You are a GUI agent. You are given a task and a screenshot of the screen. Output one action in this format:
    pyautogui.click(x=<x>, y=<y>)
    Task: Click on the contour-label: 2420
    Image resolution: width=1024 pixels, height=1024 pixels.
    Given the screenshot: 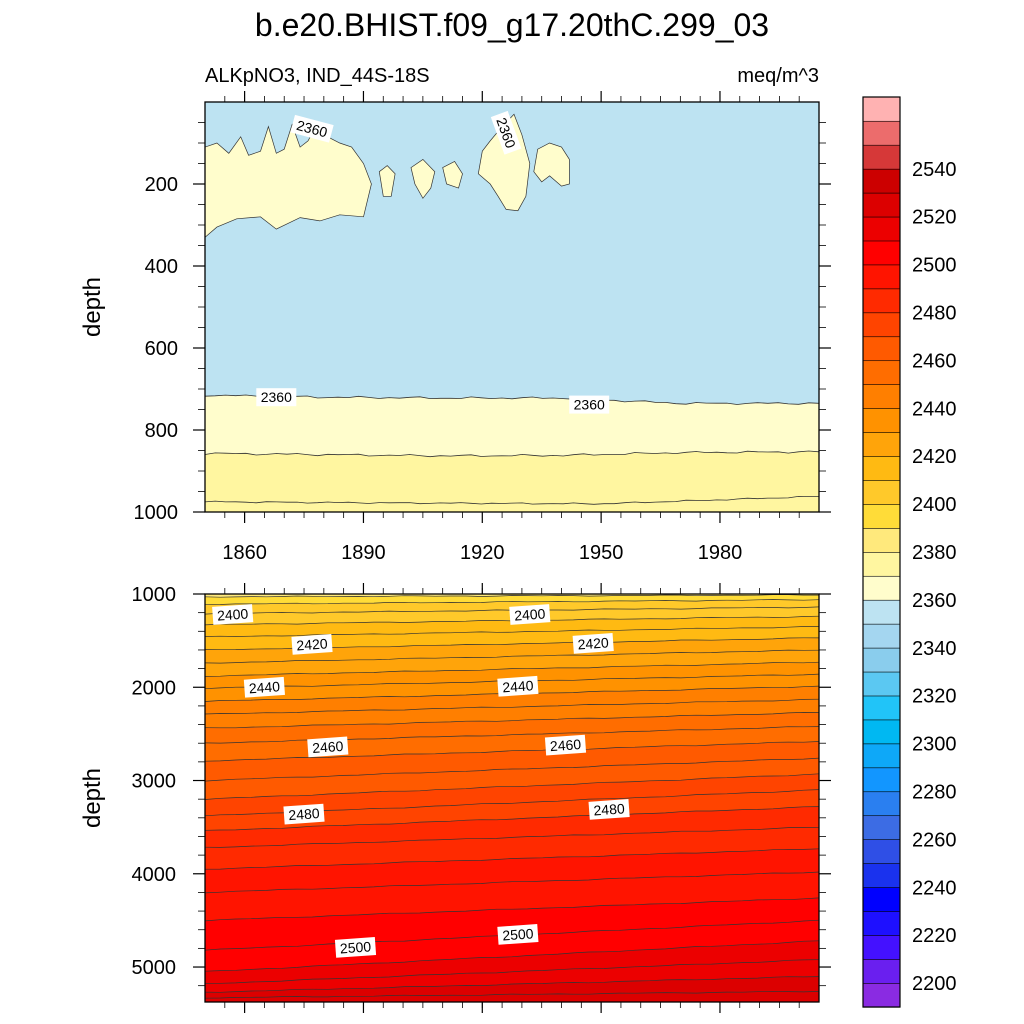 What is the action you would take?
    pyautogui.click(x=593, y=643)
    